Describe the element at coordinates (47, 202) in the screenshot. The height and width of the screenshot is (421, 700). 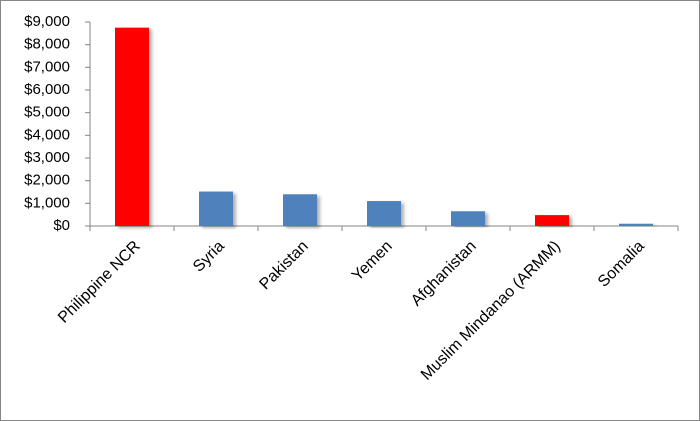
I see `y-tick-label: $1,000` at that location.